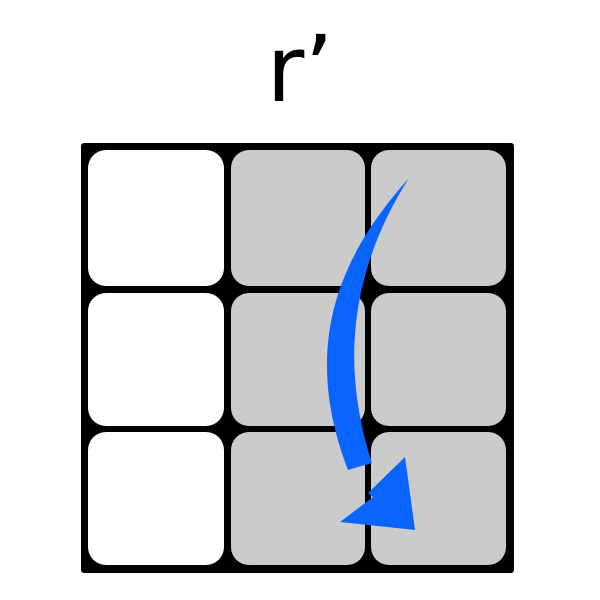 Image resolution: width=600 pixels, height=600 pixels. I want to click on sticker-r2-c2, so click(298, 359).